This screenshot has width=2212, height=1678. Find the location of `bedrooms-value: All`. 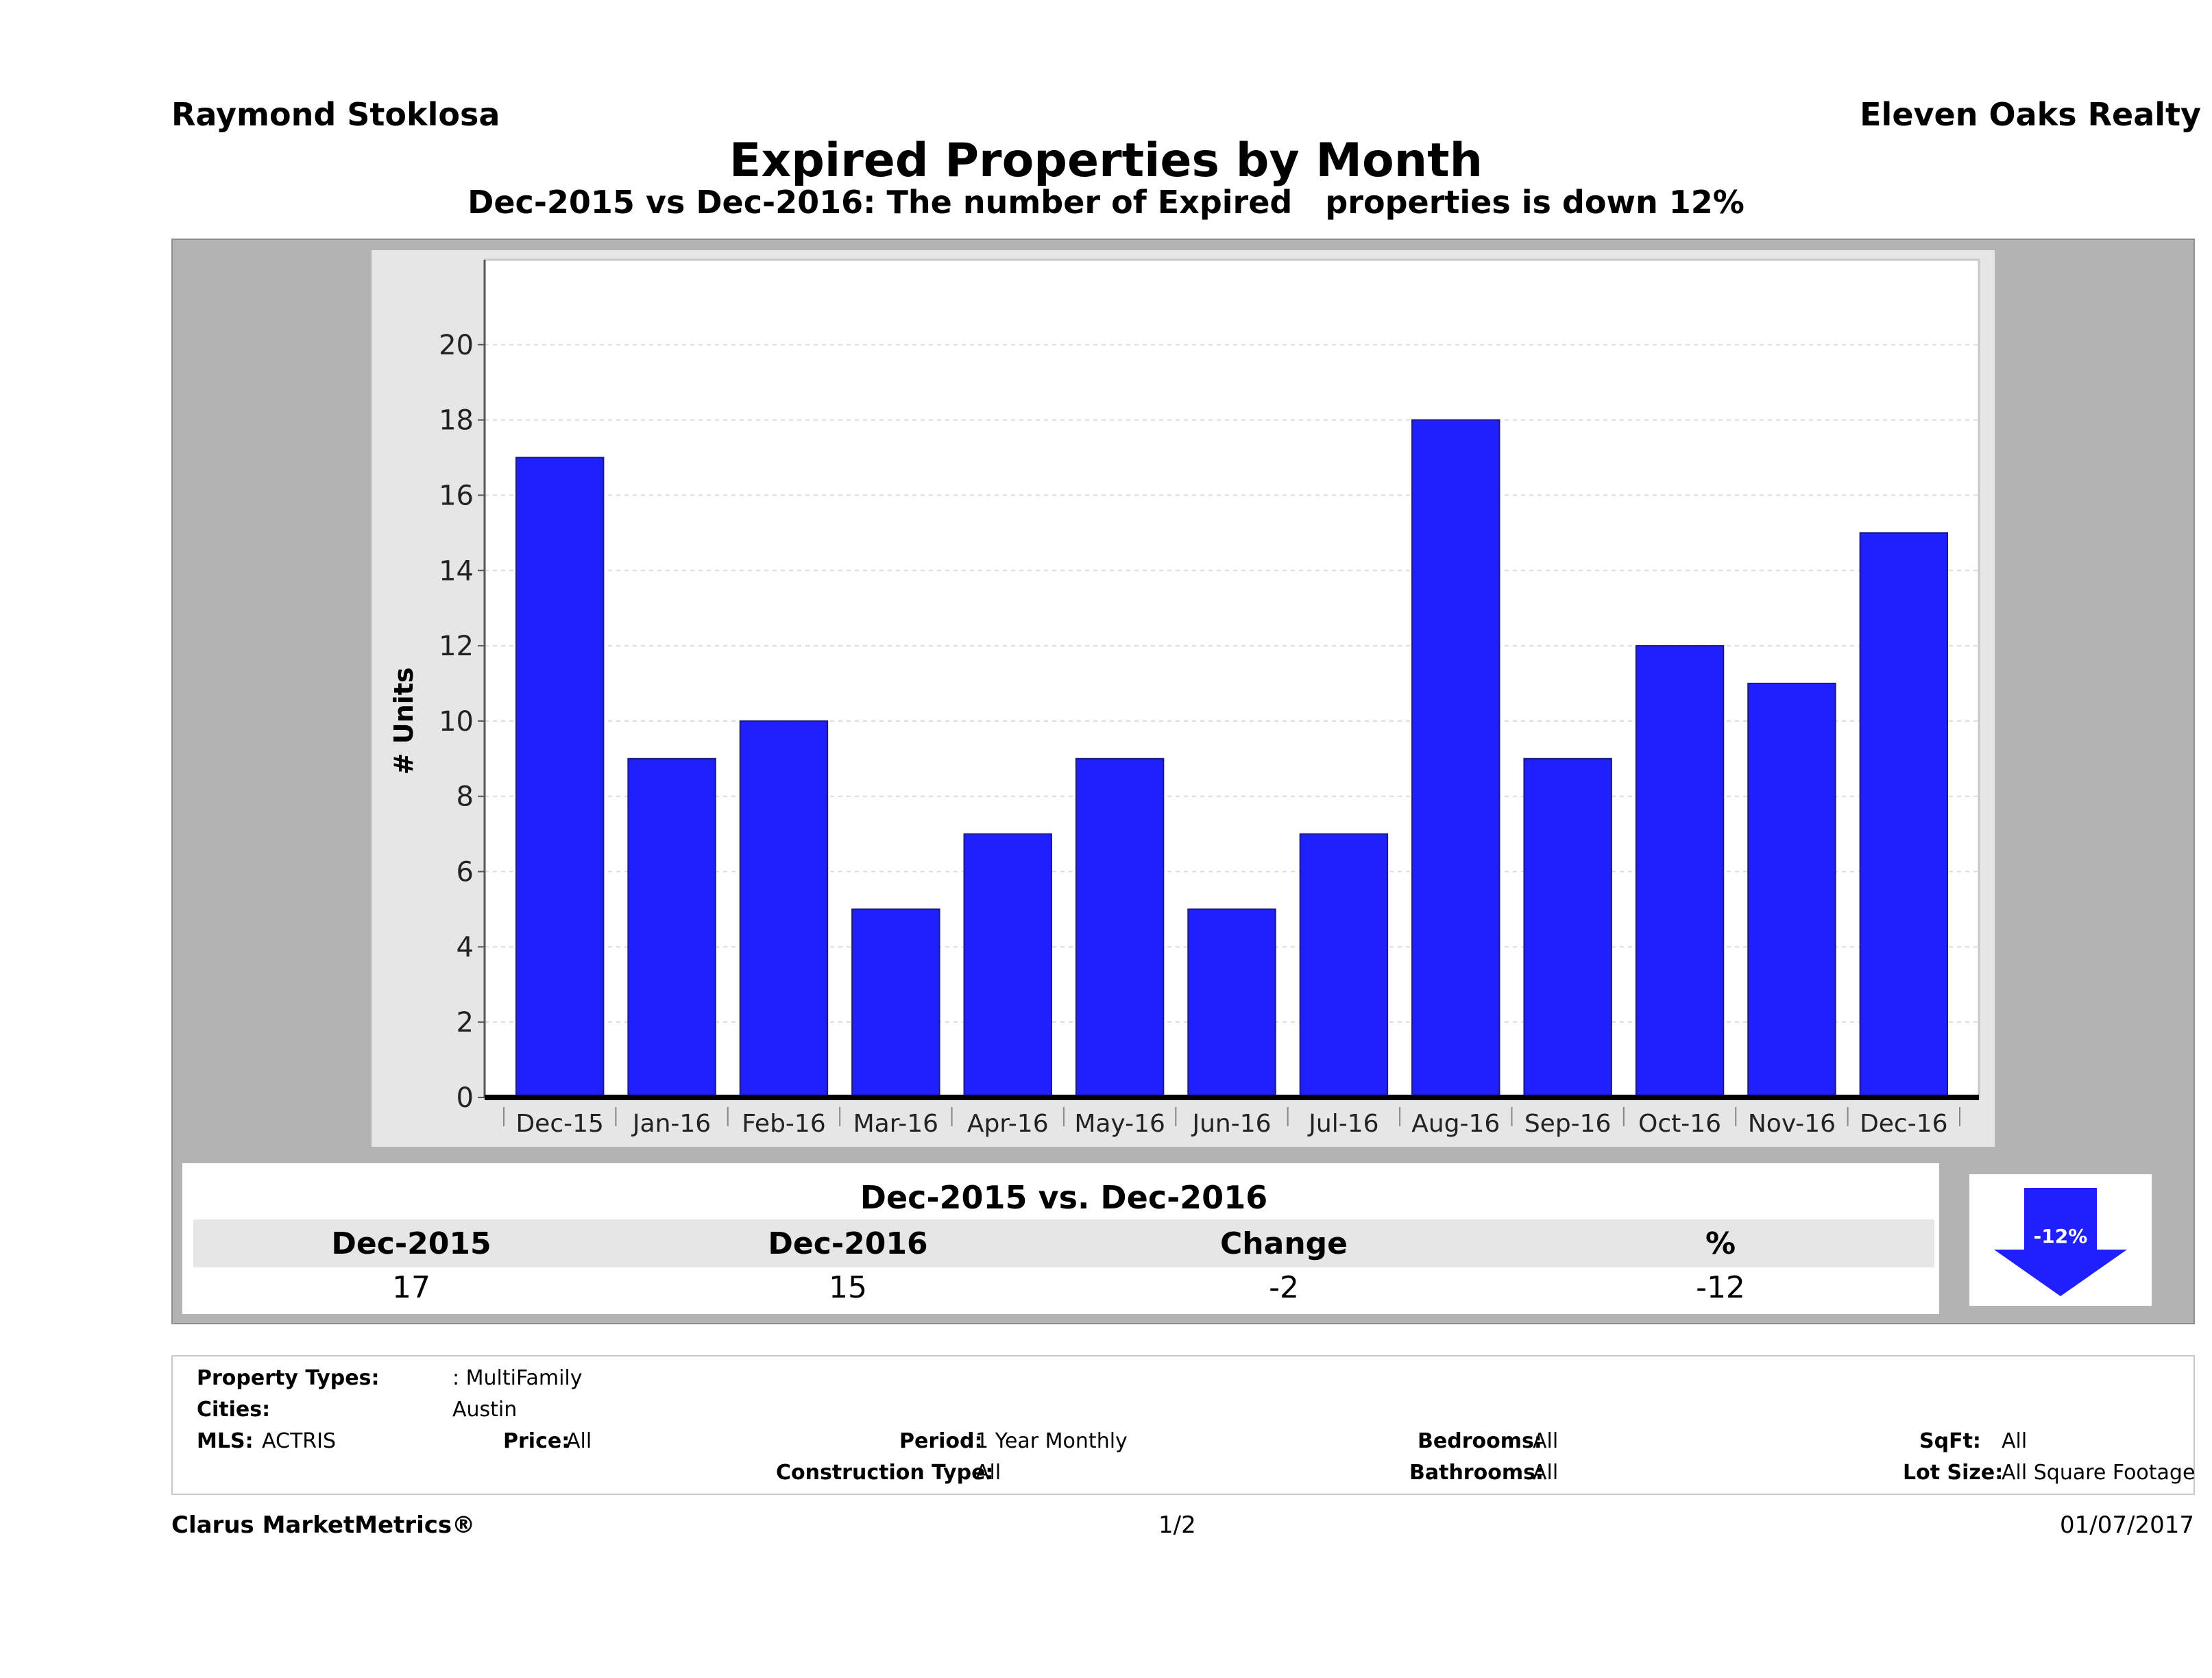

bedrooms-value: All is located at coordinates (1546, 1441).